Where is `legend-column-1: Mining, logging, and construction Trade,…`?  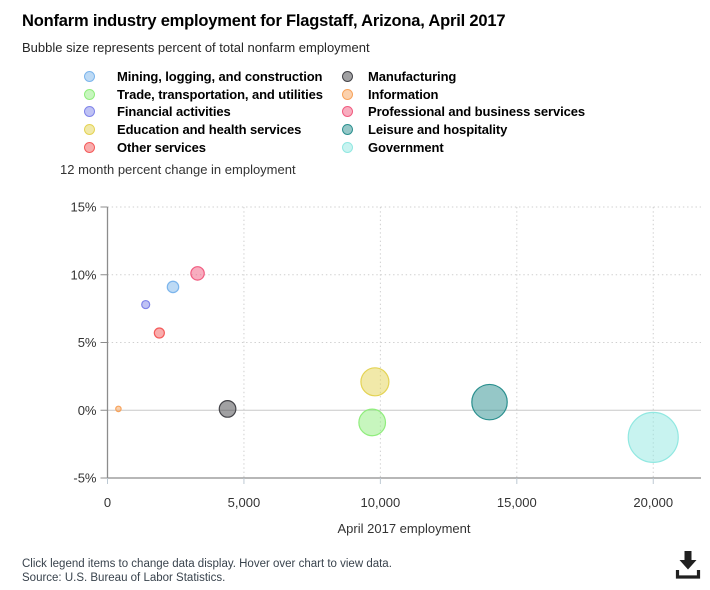 legend-column-1: Mining, logging, and construction Trade,… is located at coordinates (203, 112).